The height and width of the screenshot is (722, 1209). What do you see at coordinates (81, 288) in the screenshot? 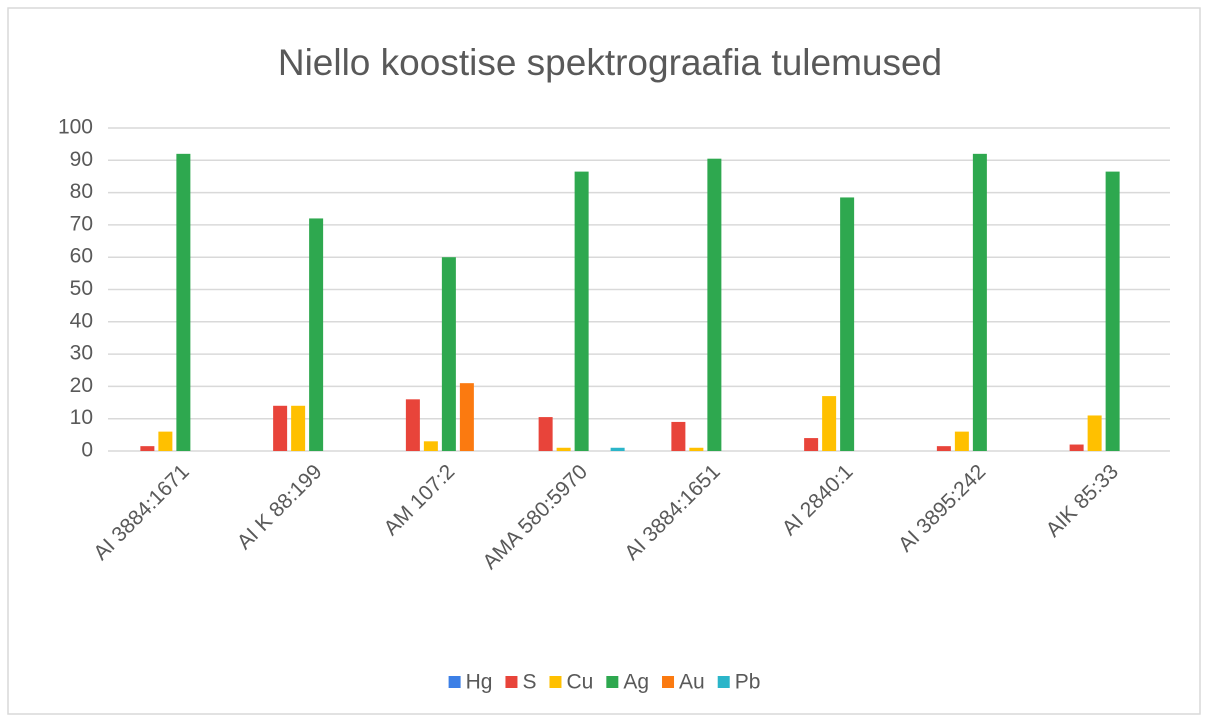
I see `y-tick-label: 50` at bounding box center [81, 288].